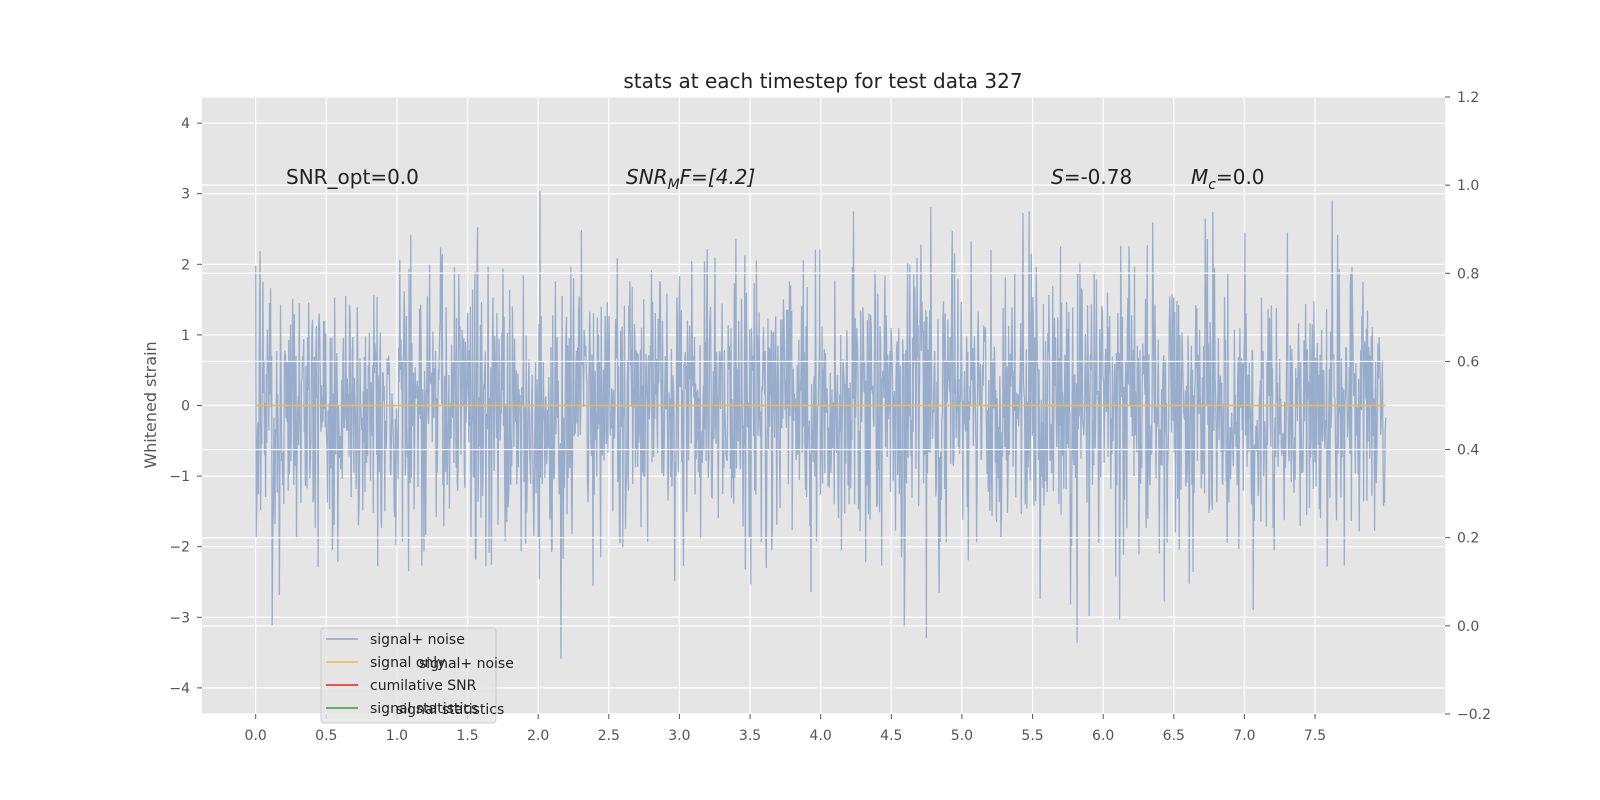 The height and width of the screenshot is (800, 1600). I want to click on y-tick-label: −3, so click(179, 618).